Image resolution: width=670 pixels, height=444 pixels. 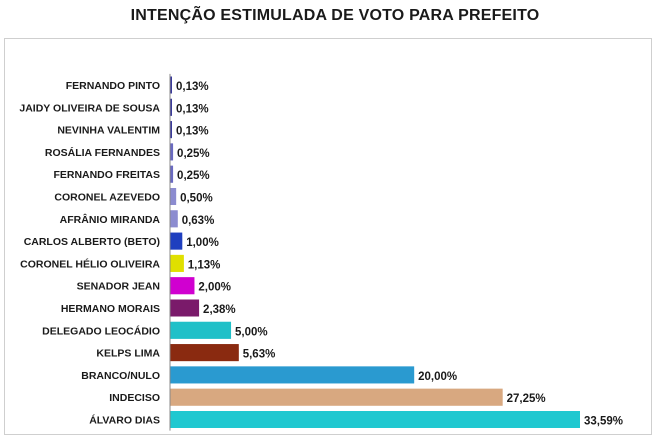 What do you see at coordinates (198, 221) in the screenshot?
I see `value-label: 0,63%` at bounding box center [198, 221].